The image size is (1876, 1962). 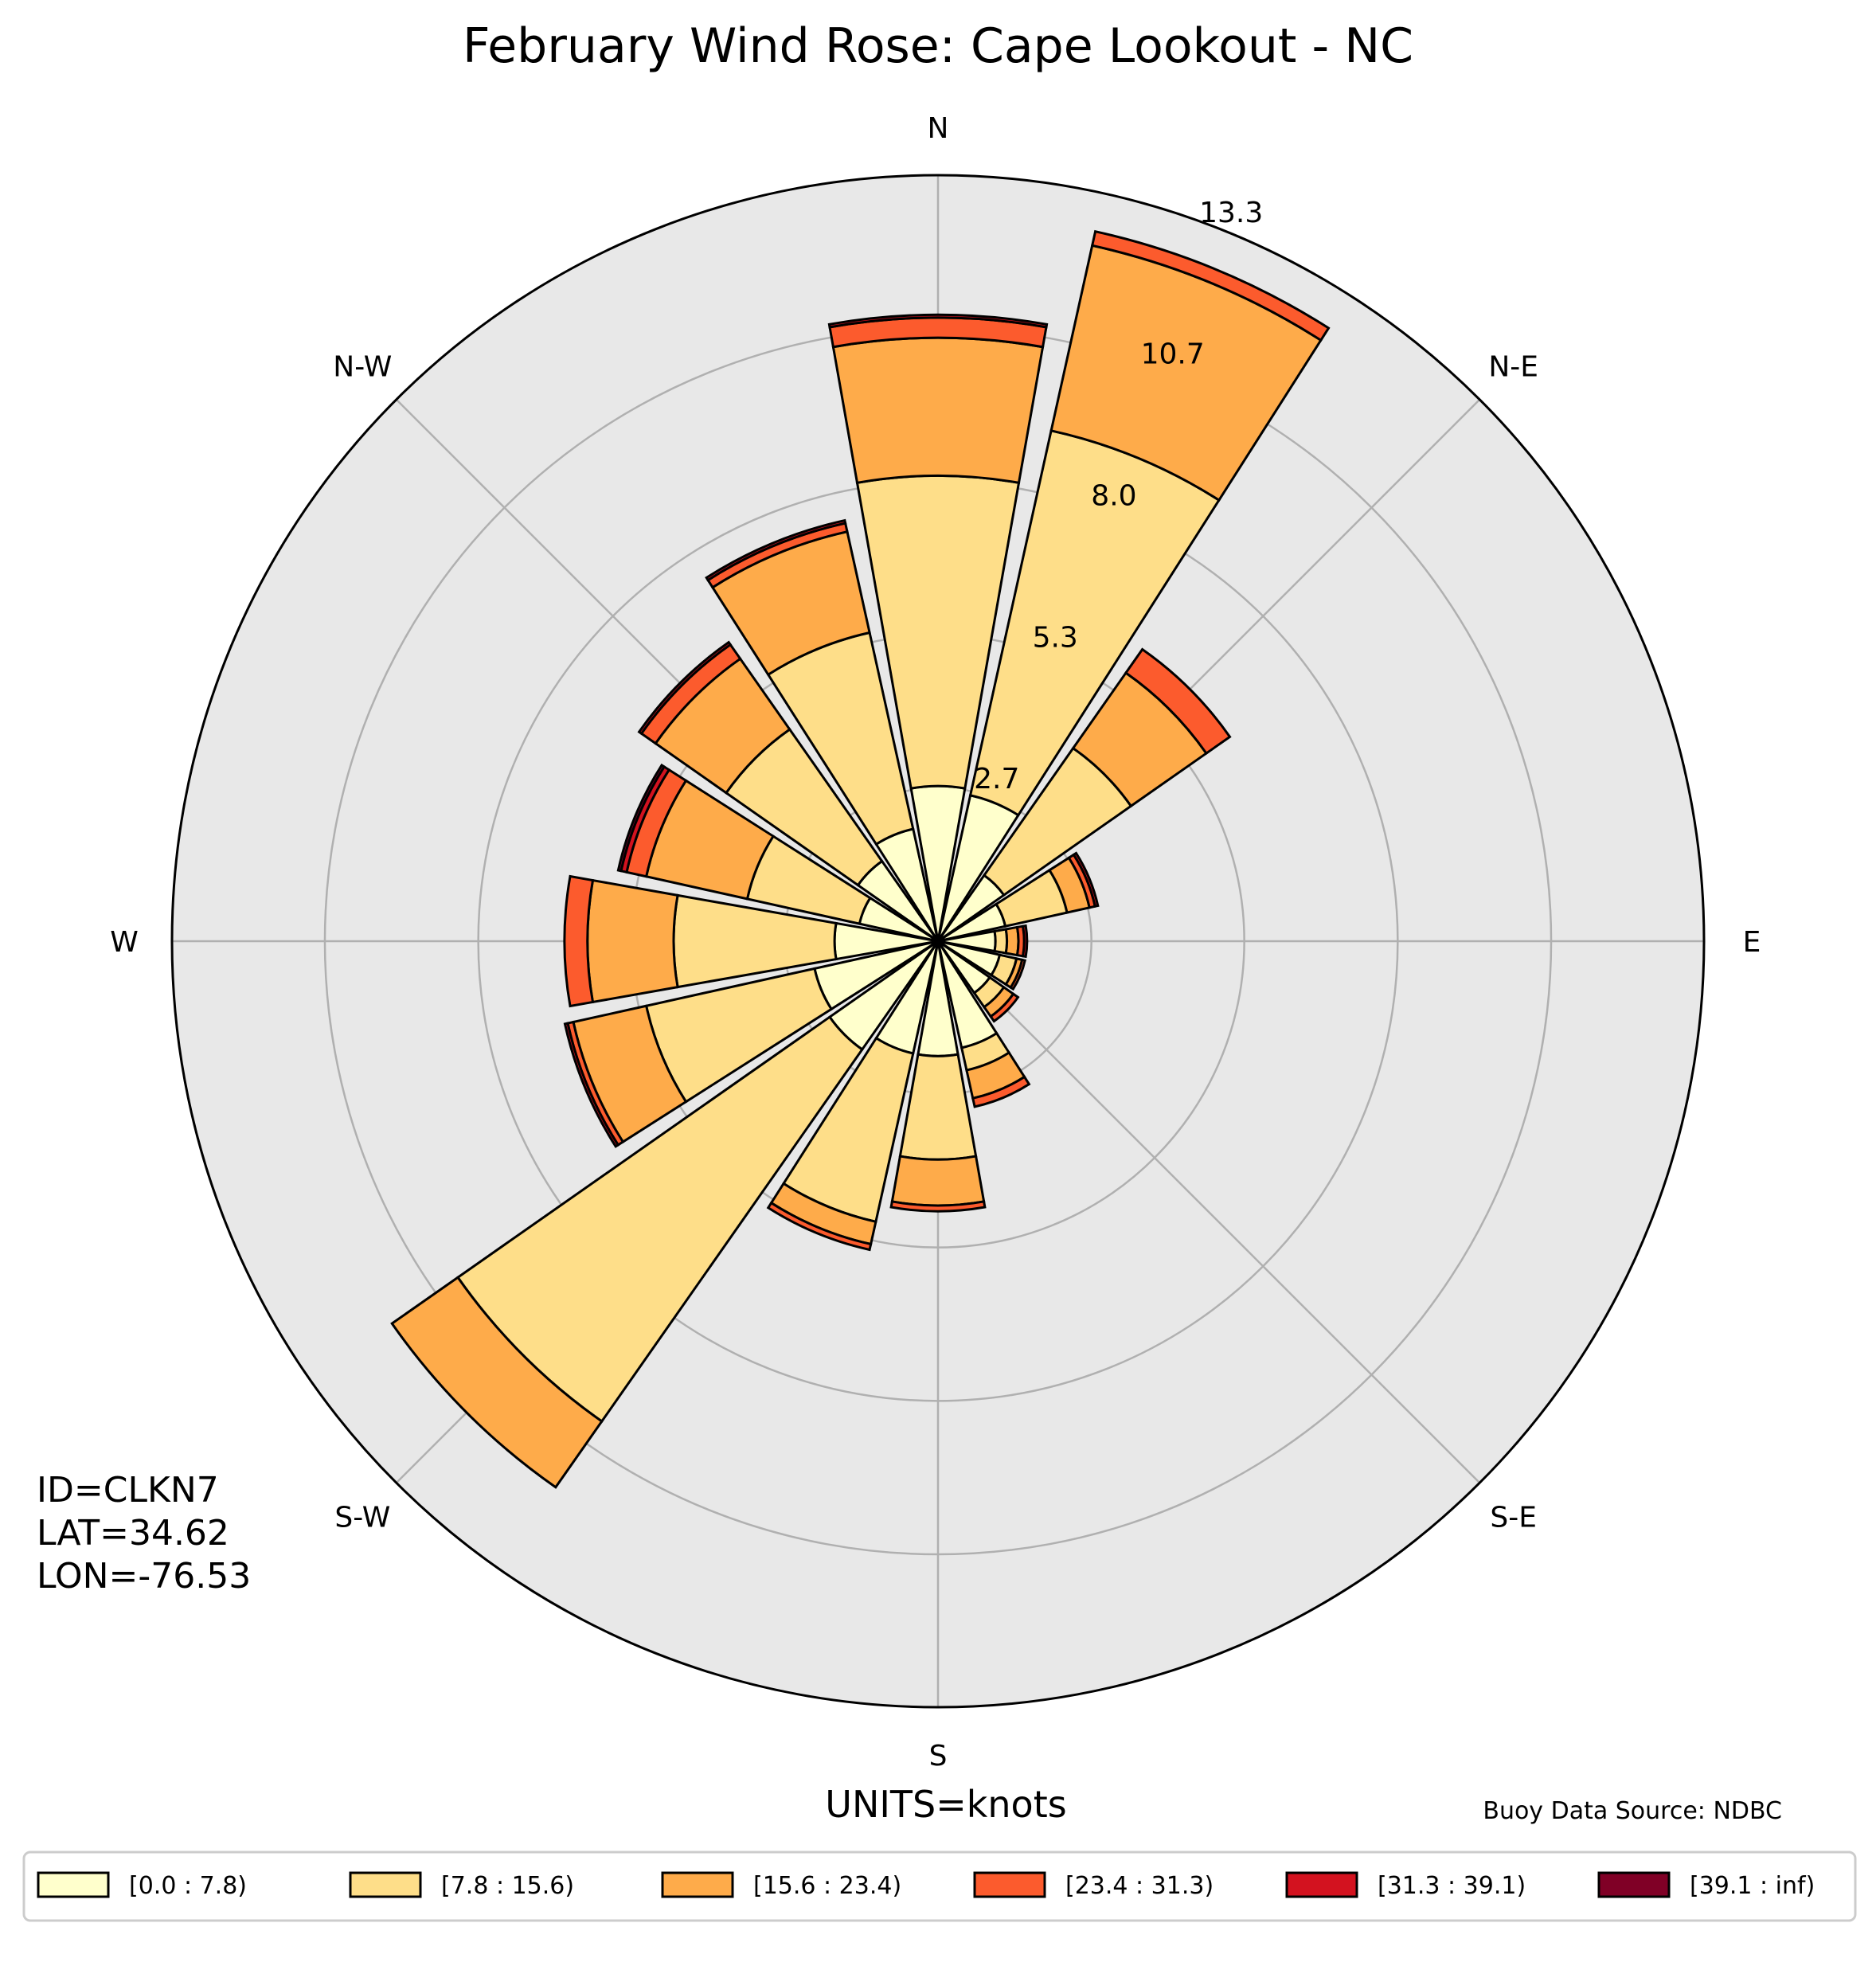 I want to click on legend-frame, so click(x=939, y=1886).